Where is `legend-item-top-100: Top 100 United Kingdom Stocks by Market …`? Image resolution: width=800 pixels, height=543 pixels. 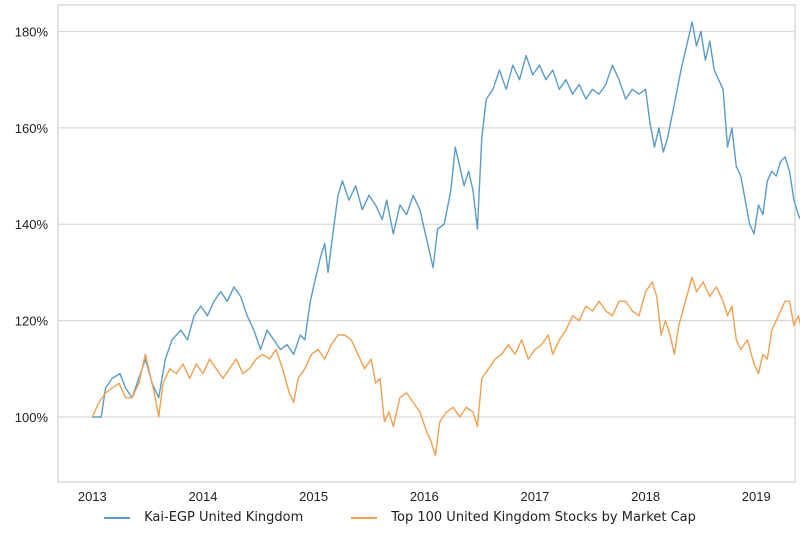 legend-item-top-100: Top 100 United Kingdom Stocks by Market … is located at coordinates (523, 517).